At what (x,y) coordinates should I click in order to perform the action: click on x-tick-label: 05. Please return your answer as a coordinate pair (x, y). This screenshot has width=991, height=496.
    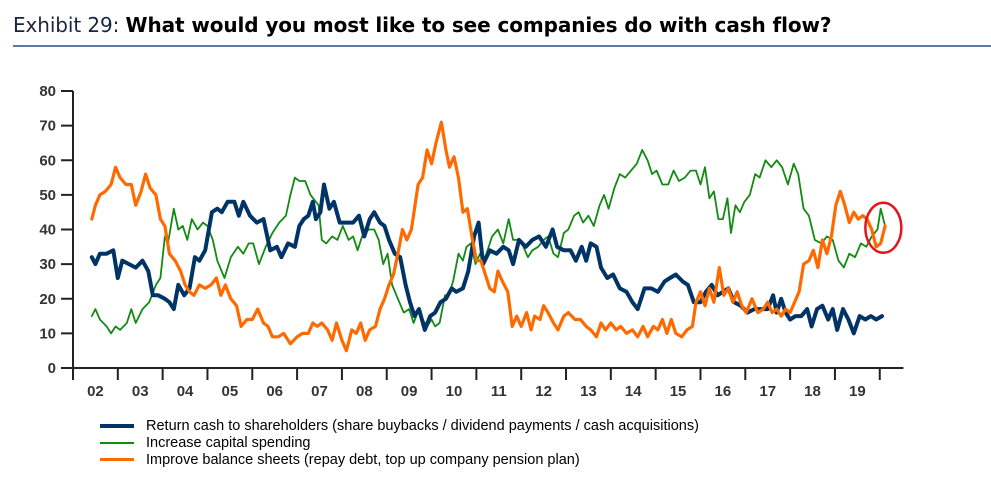
    Looking at the image, I should click on (230, 391).